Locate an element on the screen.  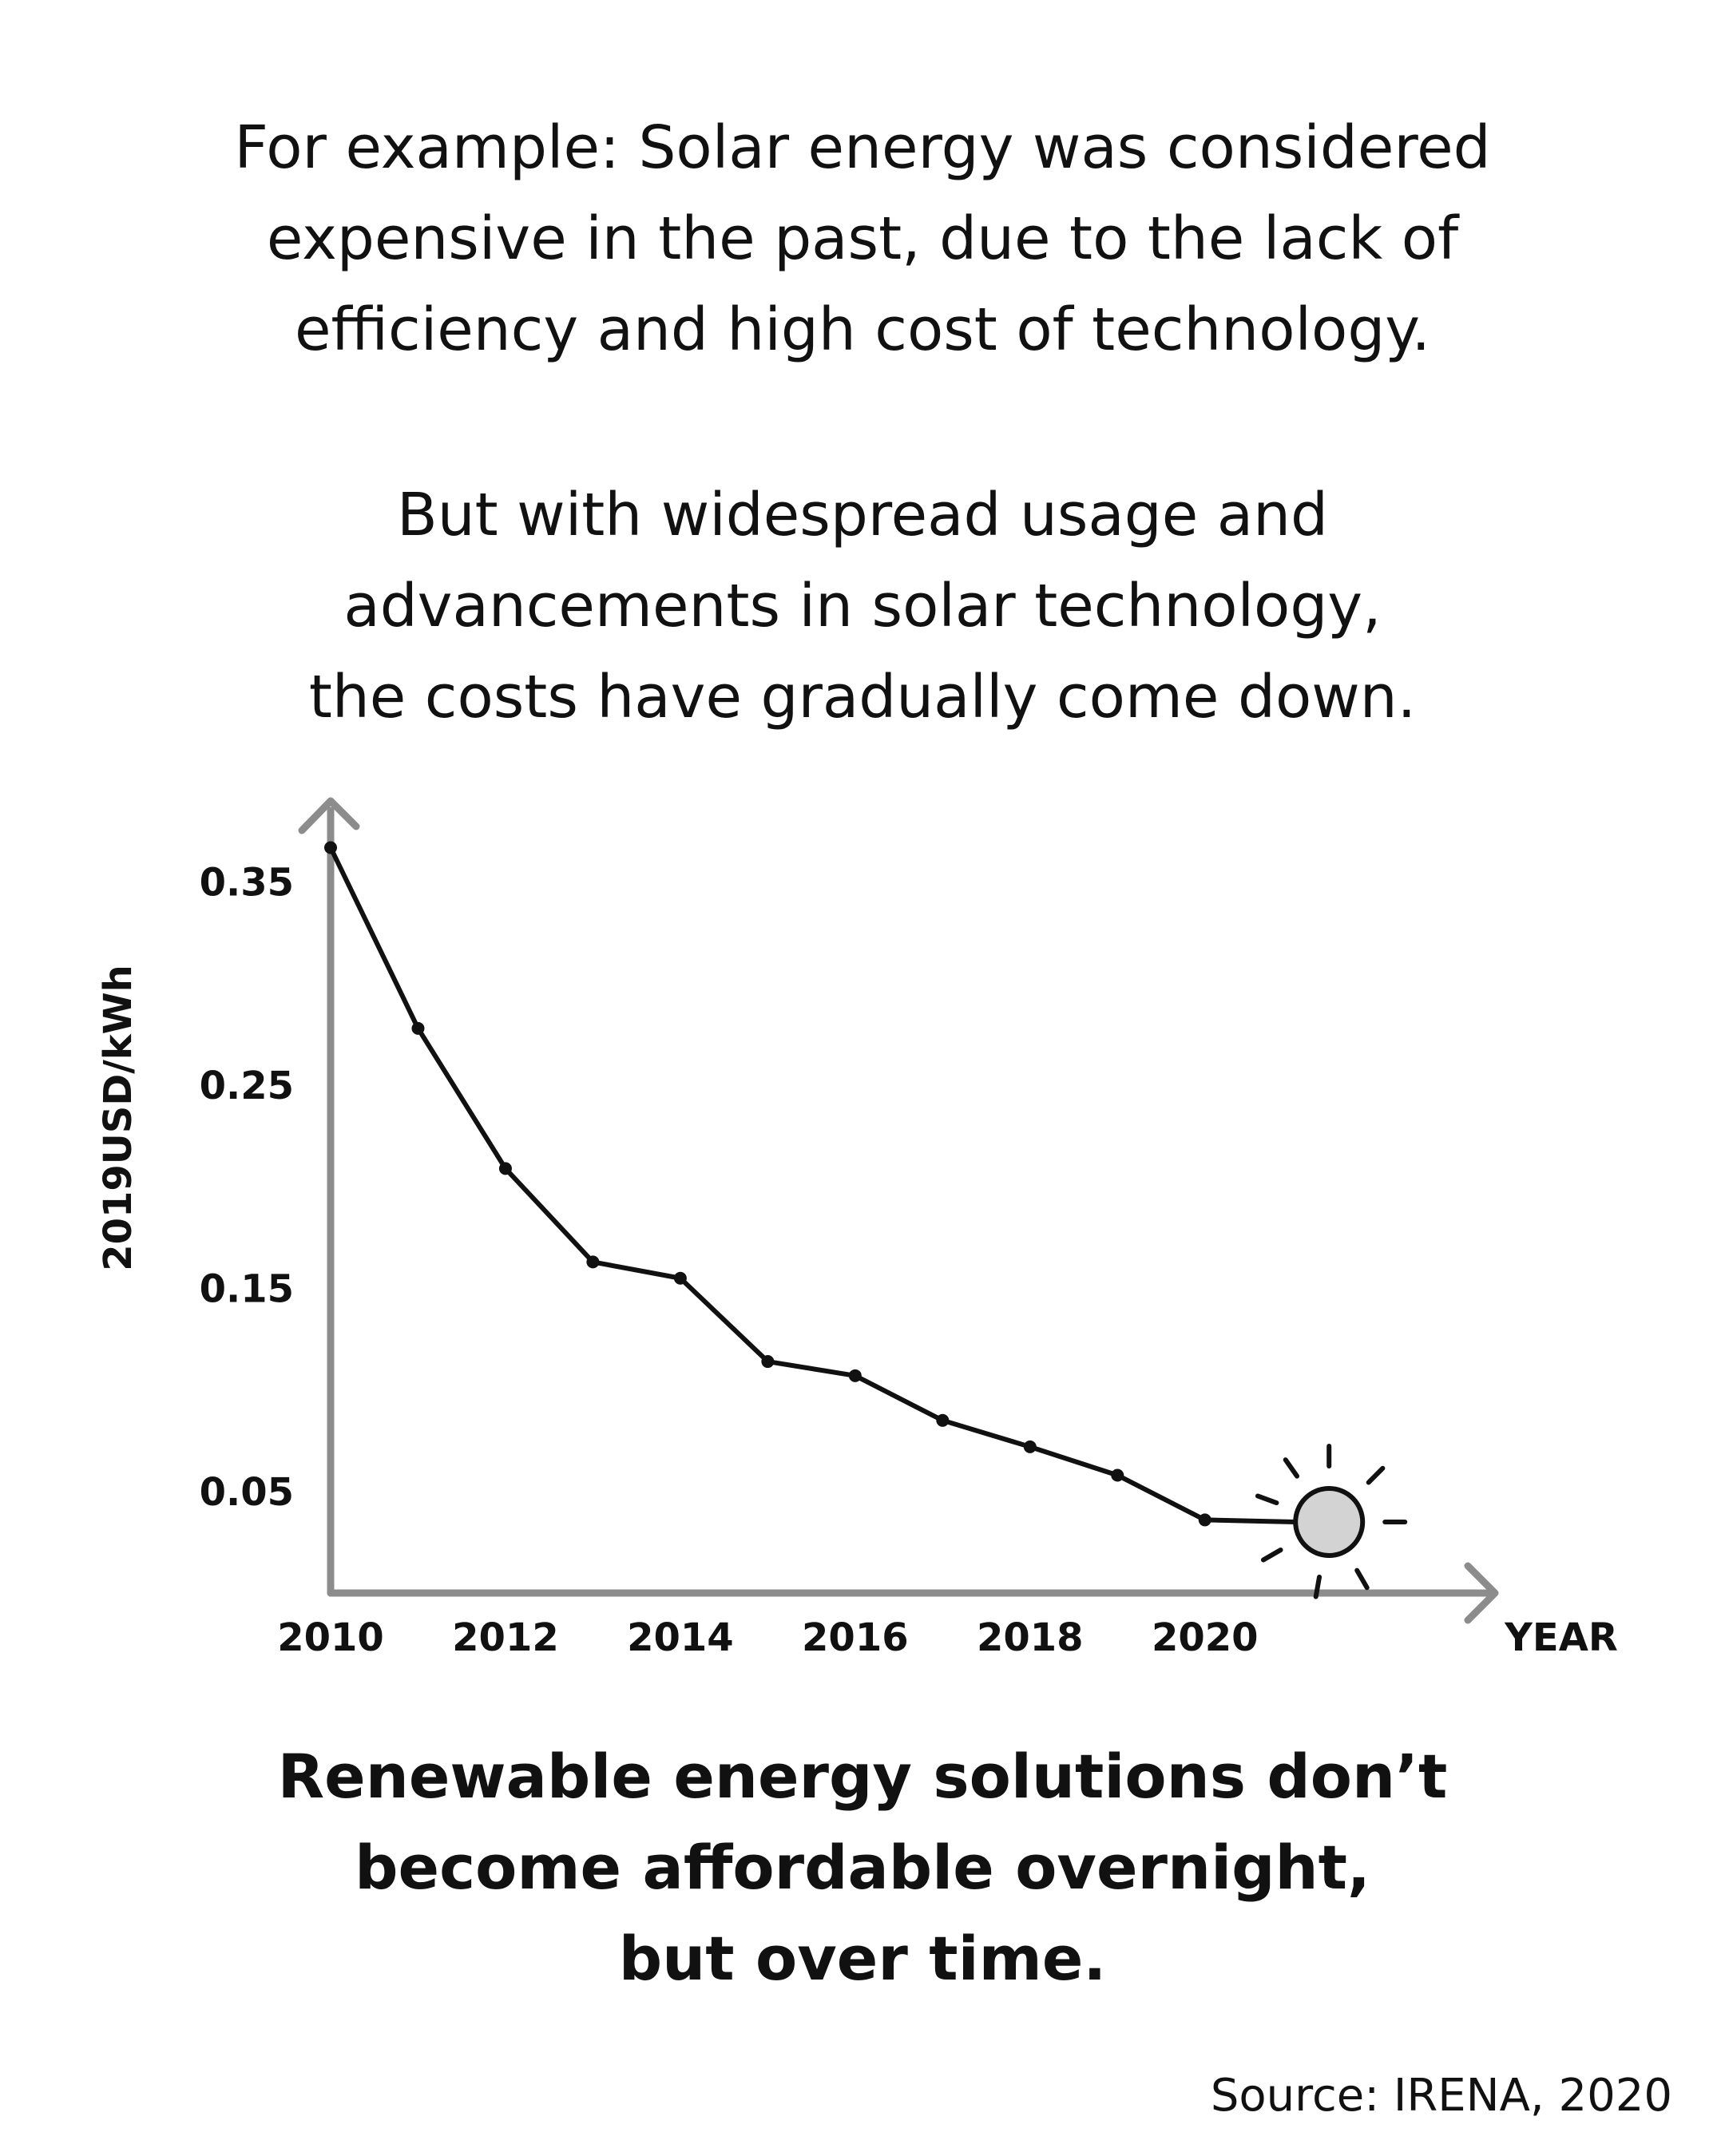
y-tick-label: 0.15 is located at coordinates (247, 1288).